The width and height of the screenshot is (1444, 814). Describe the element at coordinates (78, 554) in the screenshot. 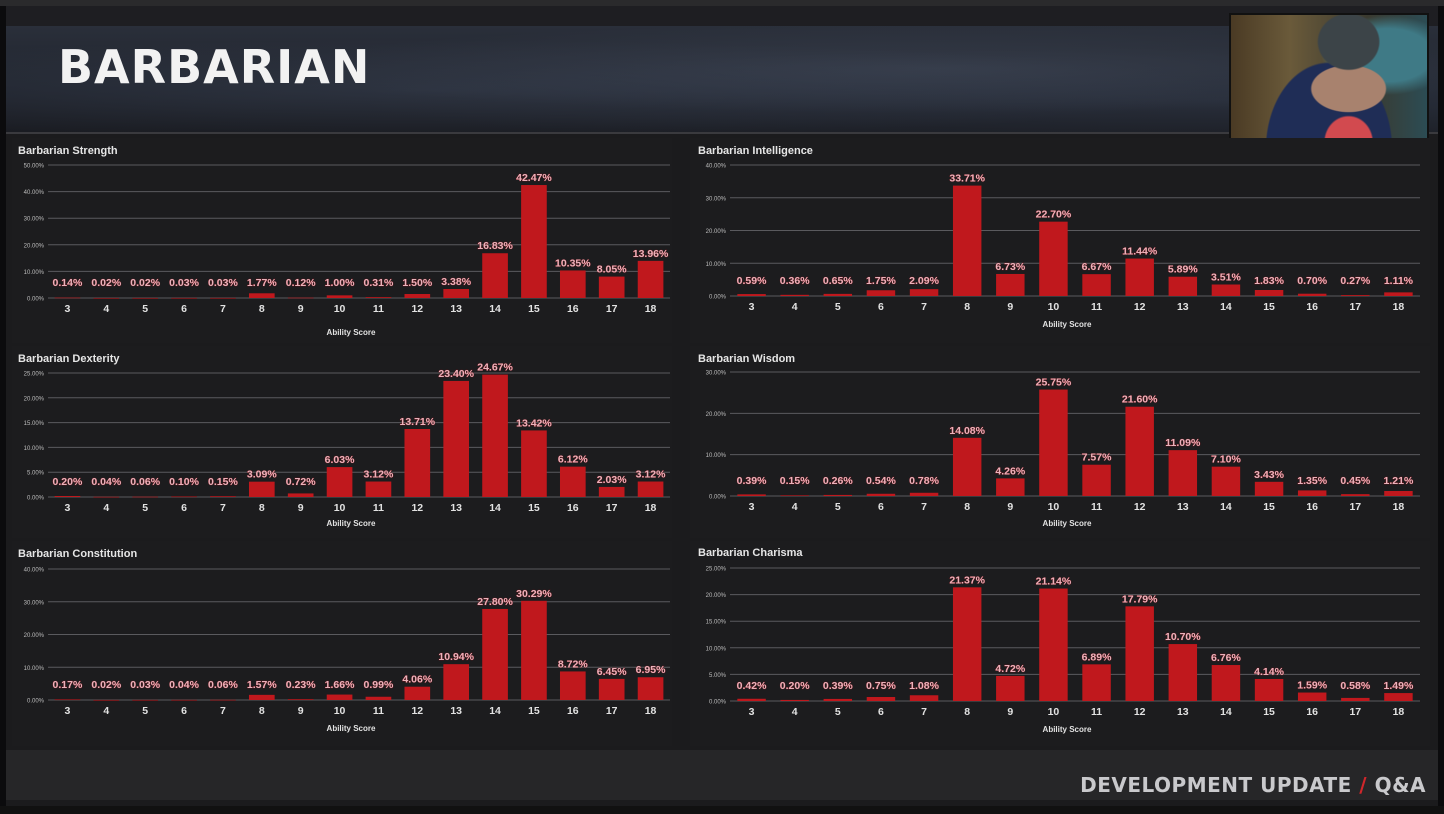

I see `chart-title-constitution: Barbarian Constitution` at that location.